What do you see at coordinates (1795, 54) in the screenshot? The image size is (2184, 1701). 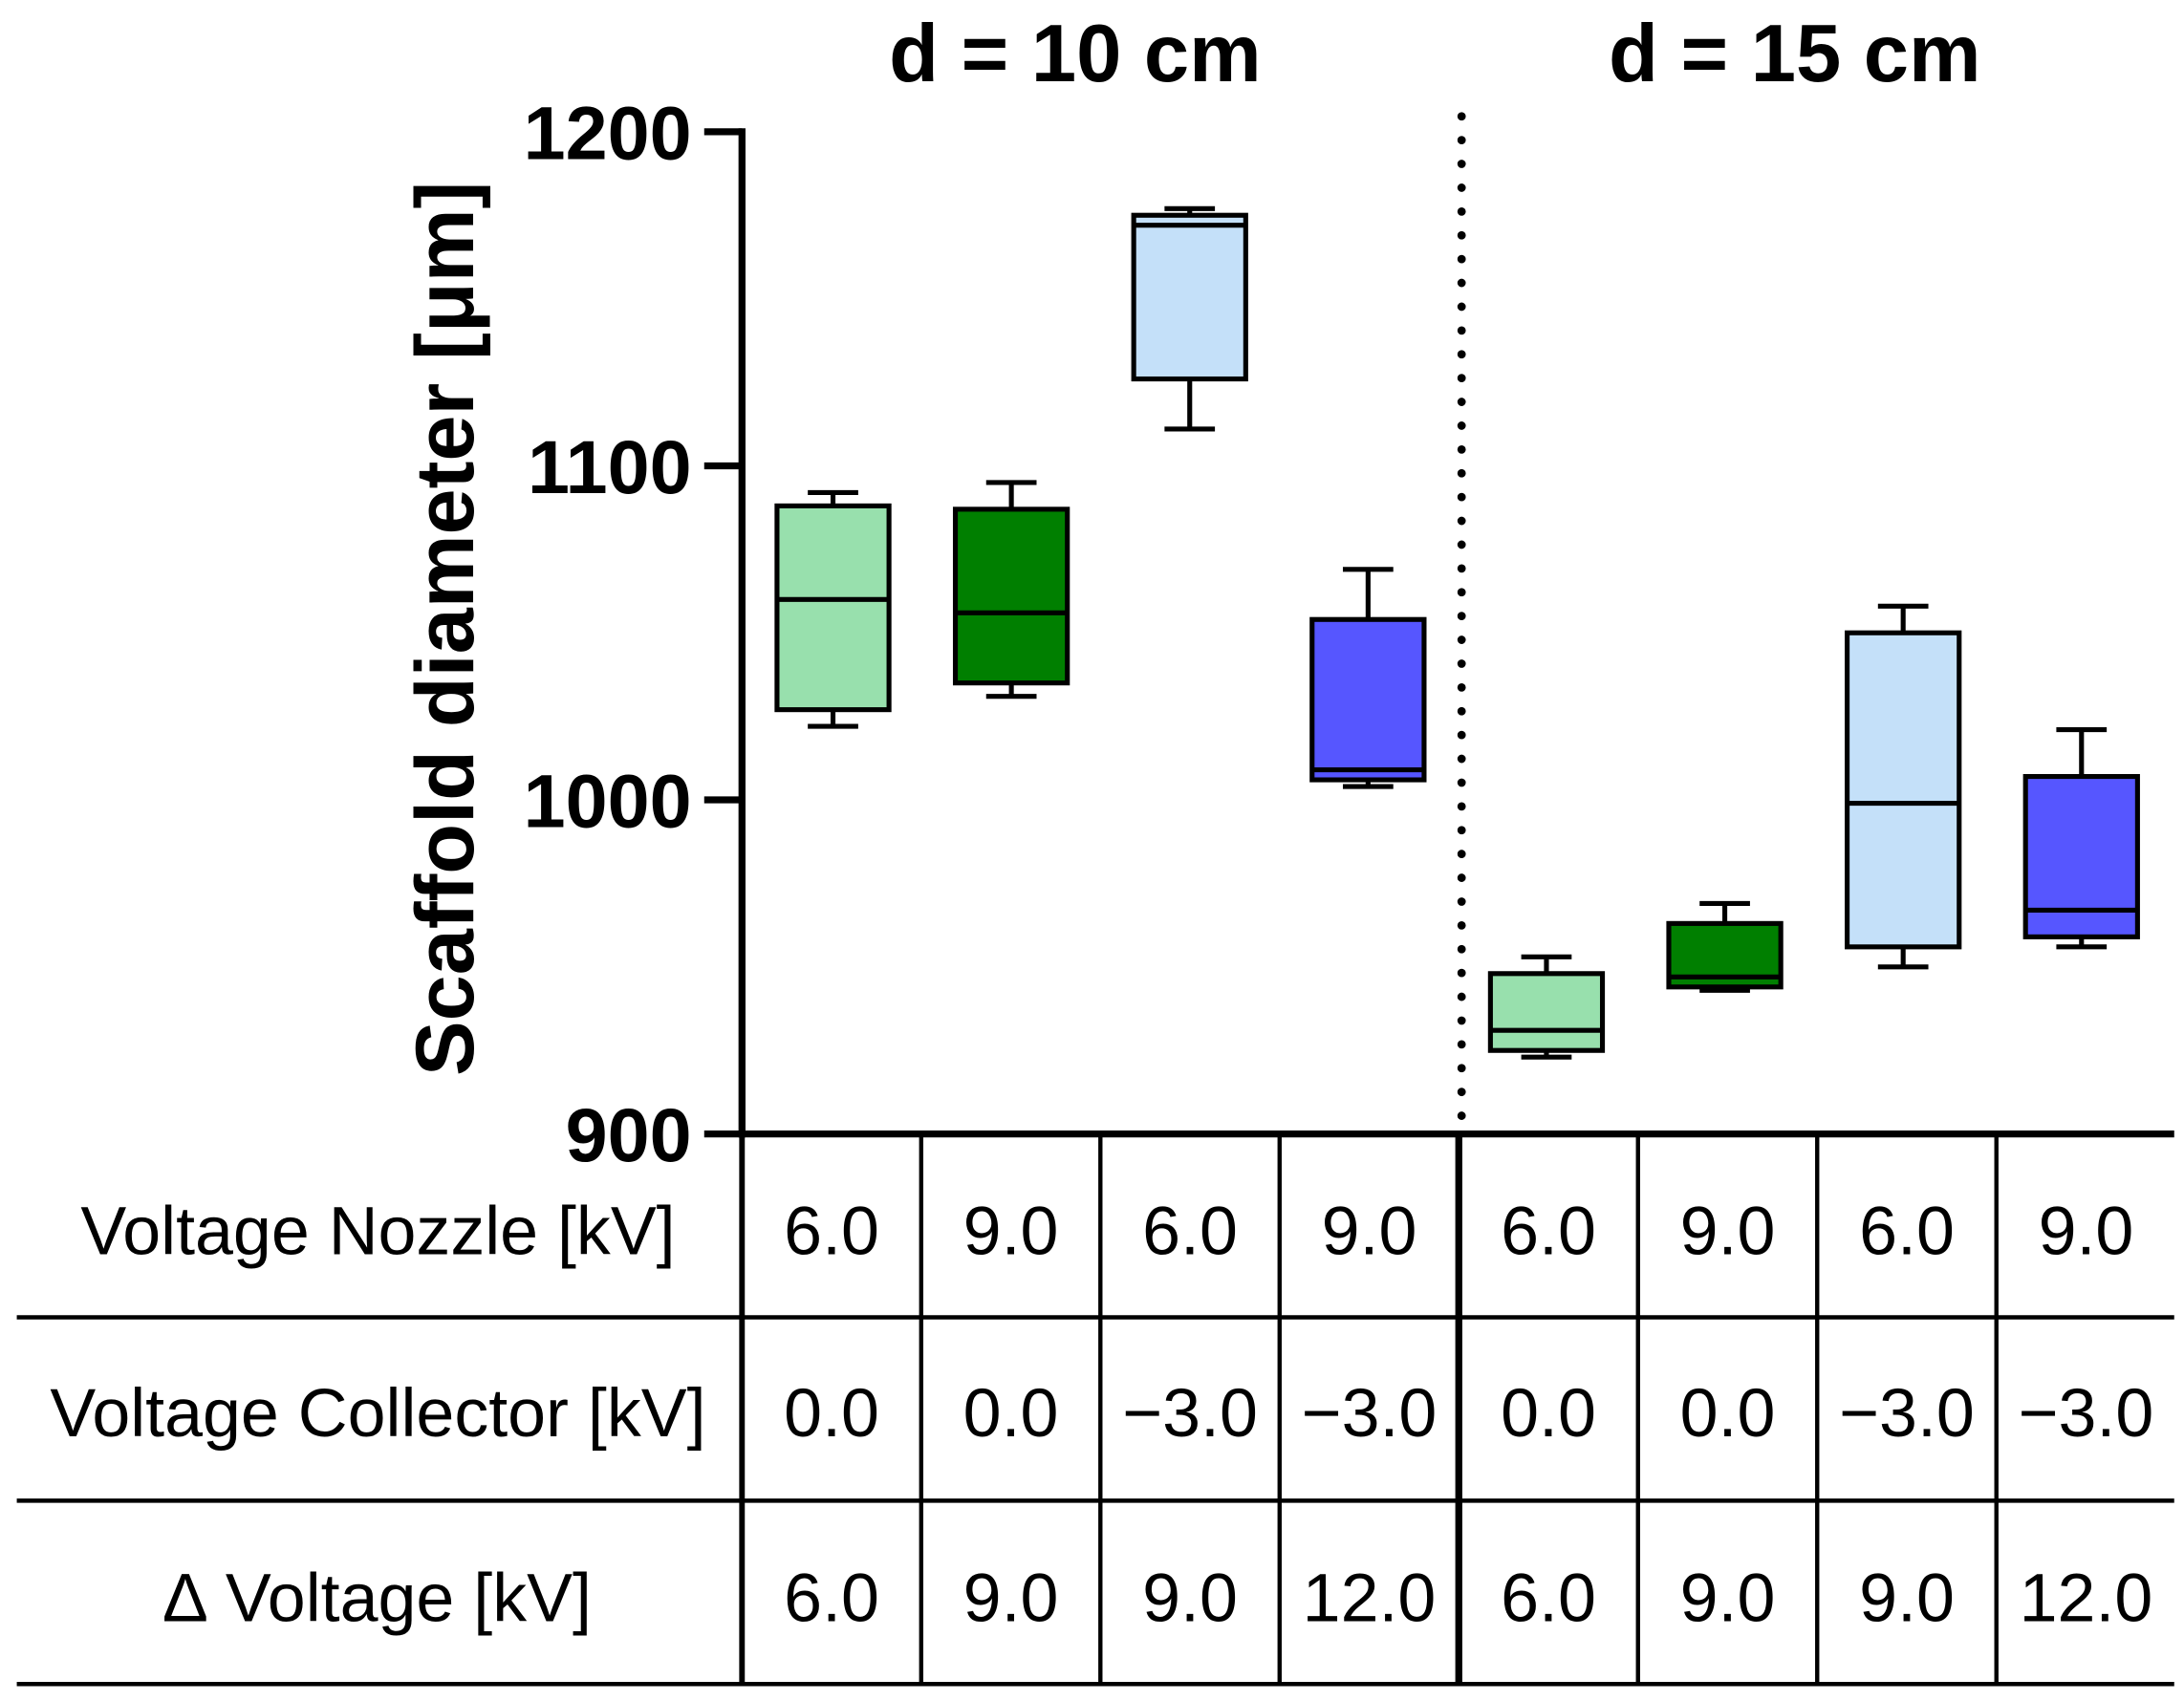 I see `panel-label-d15: d = 15 cm` at bounding box center [1795, 54].